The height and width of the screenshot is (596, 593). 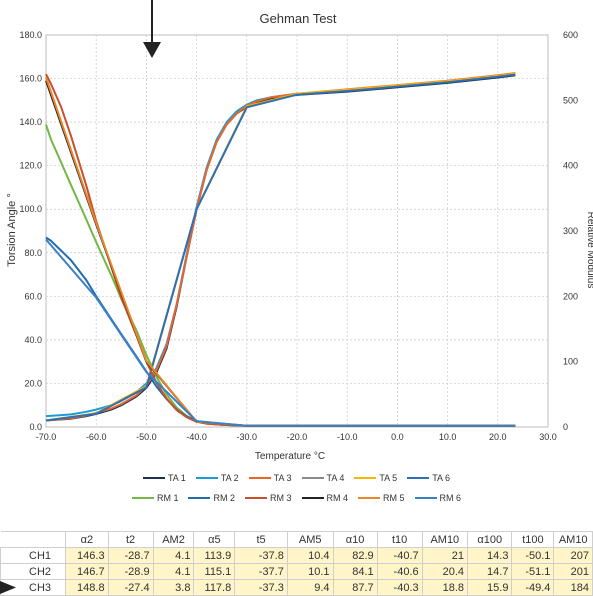 I want to click on legend-label: TA 3, so click(x=282, y=478).